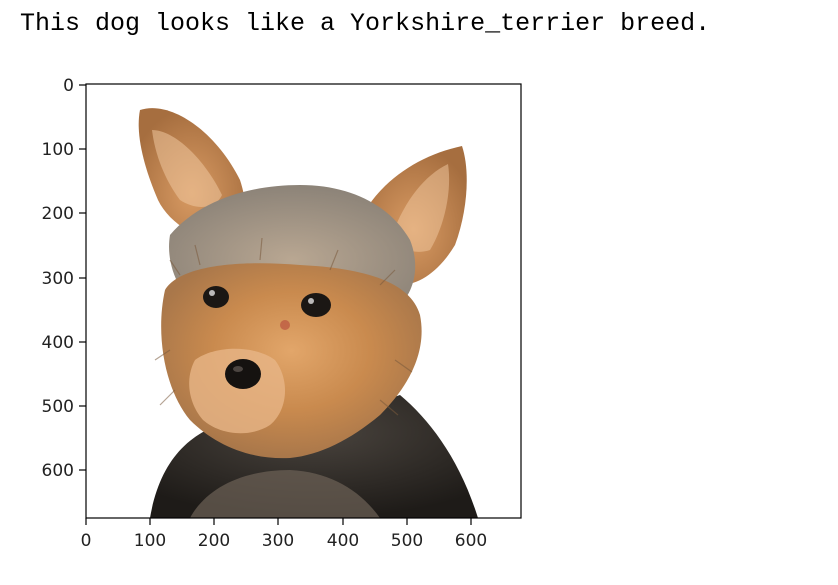 This screenshot has width=838, height=585. I want to click on y-tick-label: 100, so click(58, 150).